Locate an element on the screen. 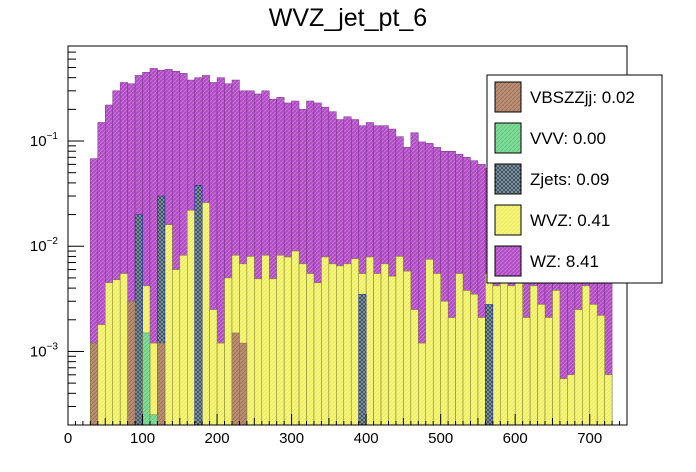  x-tick-label: 400 is located at coordinates (366, 438).